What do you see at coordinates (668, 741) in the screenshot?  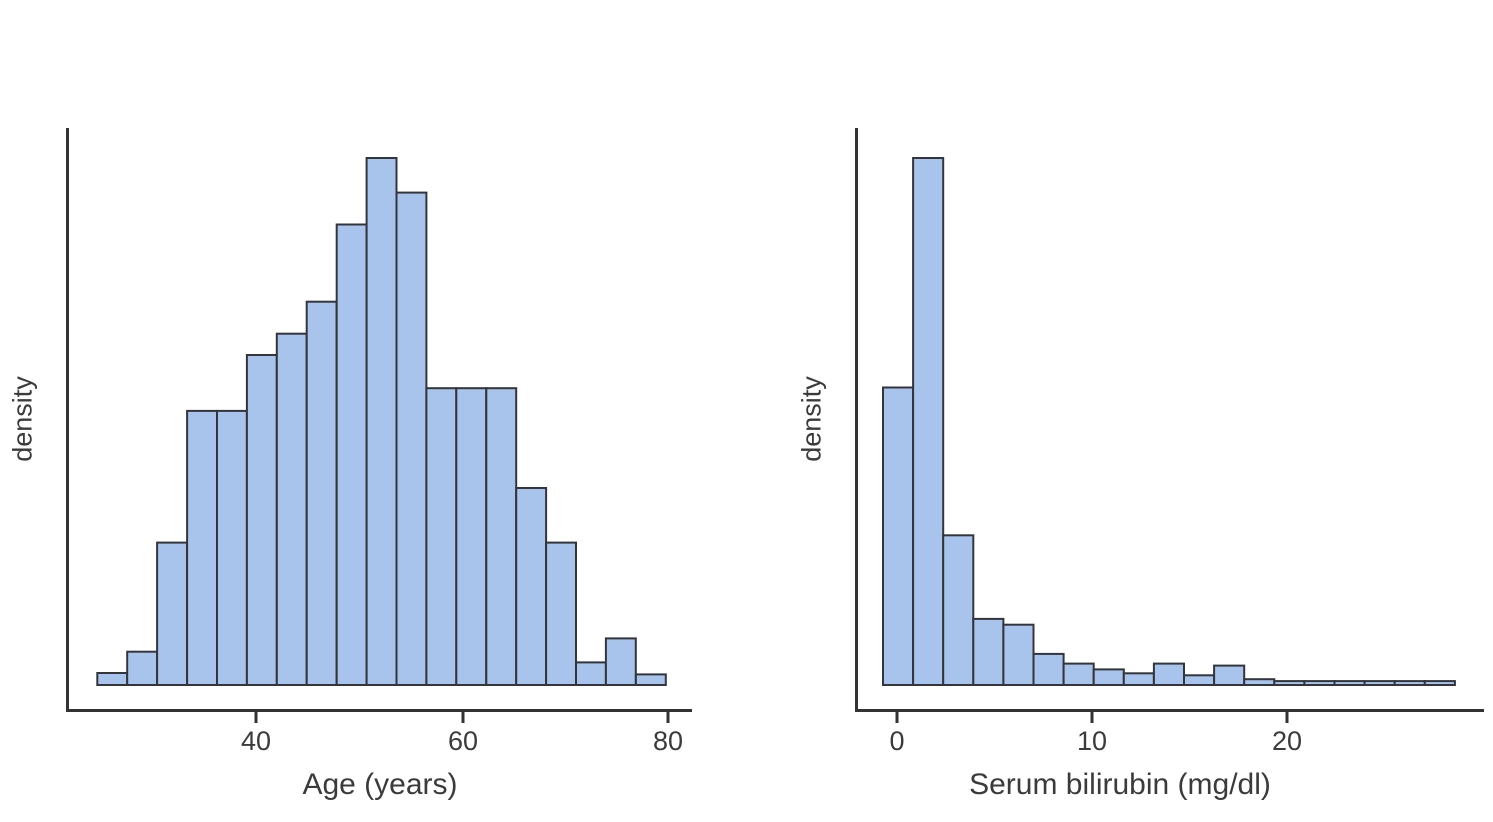 I see `x-tick-label: 80` at bounding box center [668, 741].